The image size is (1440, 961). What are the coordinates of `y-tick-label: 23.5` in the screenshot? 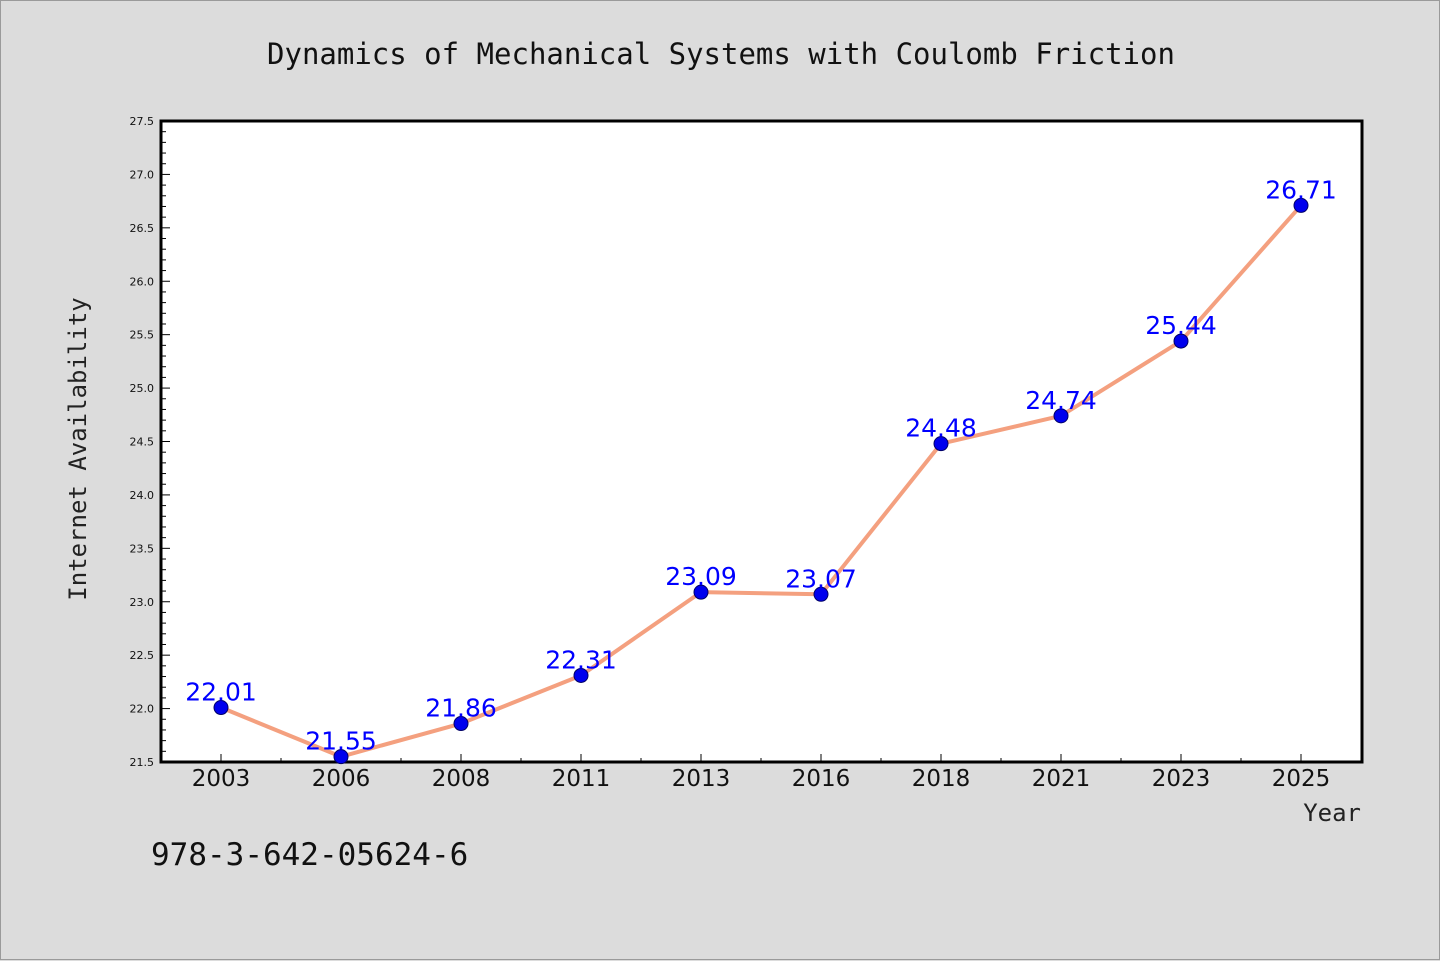 It's located at (142, 548).